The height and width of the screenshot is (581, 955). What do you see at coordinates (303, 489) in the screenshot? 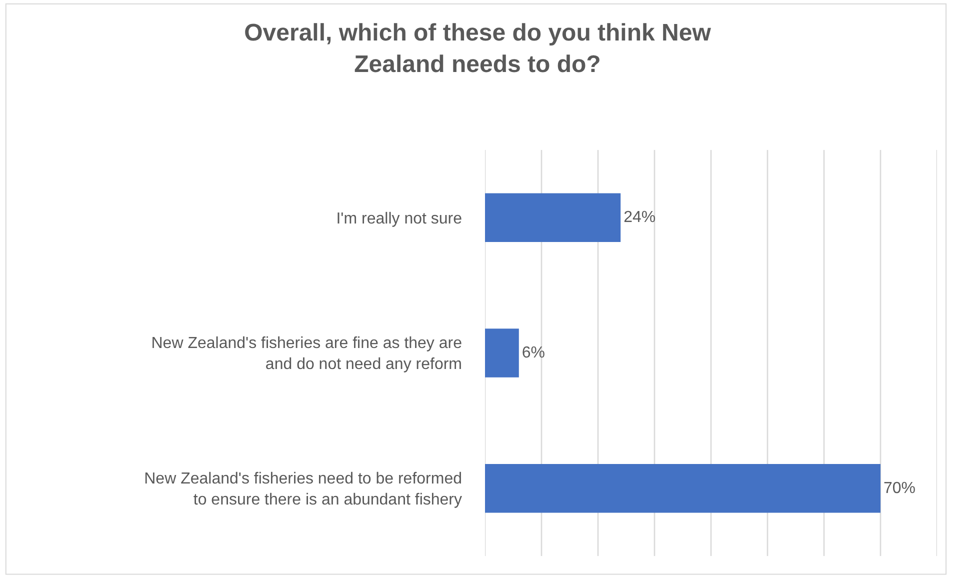
I see `y-tick-label: New Zealand's fisheries need to be reformed to ensure there is an abundant fishery` at bounding box center [303, 489].